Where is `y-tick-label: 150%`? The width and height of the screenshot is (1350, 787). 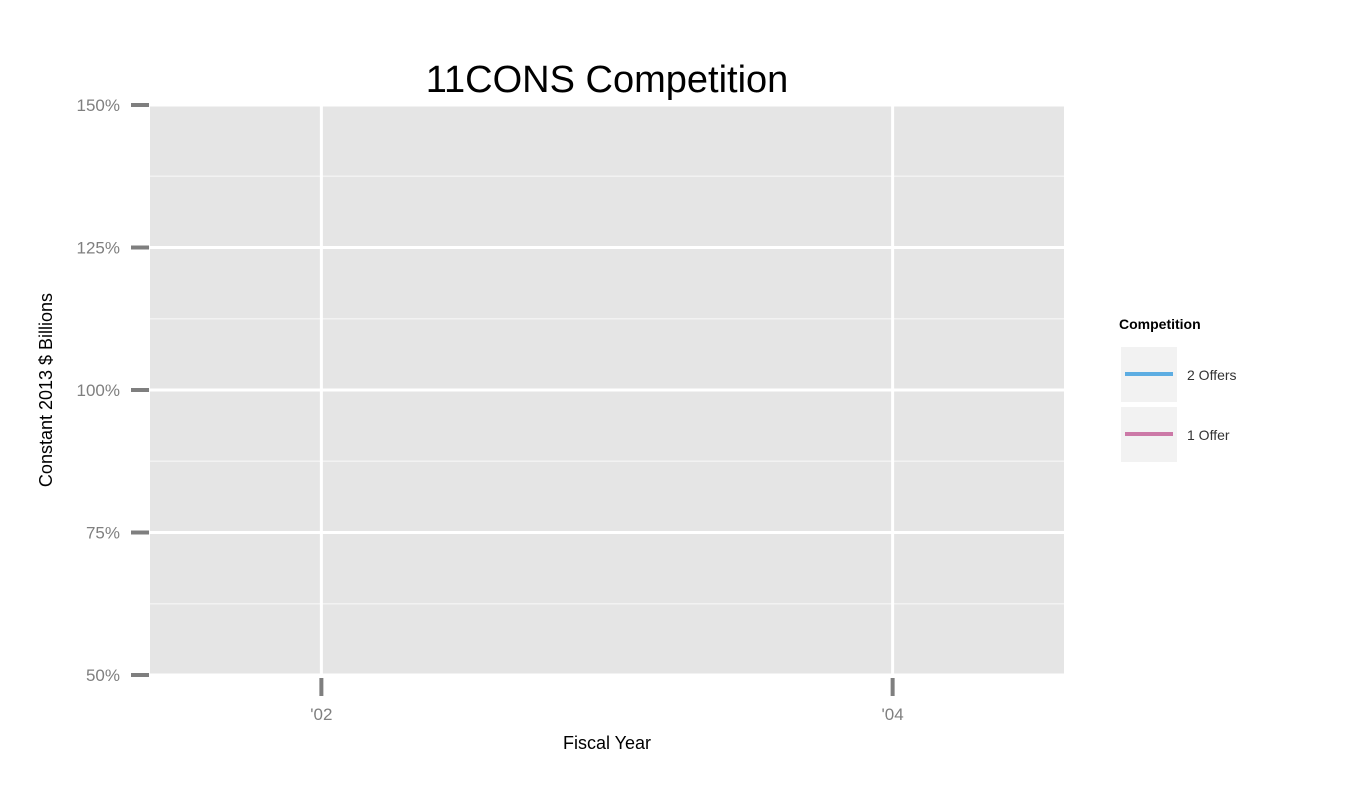 y-tick-label: 150% is located at coordinates (98, 105).